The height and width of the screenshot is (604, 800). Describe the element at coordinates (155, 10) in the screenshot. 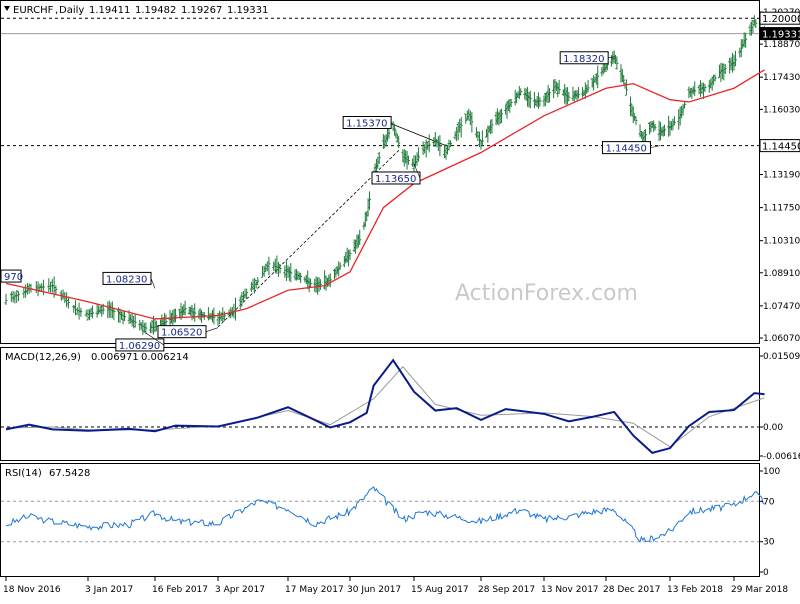

I see `header-high: 1.19482` at that location.